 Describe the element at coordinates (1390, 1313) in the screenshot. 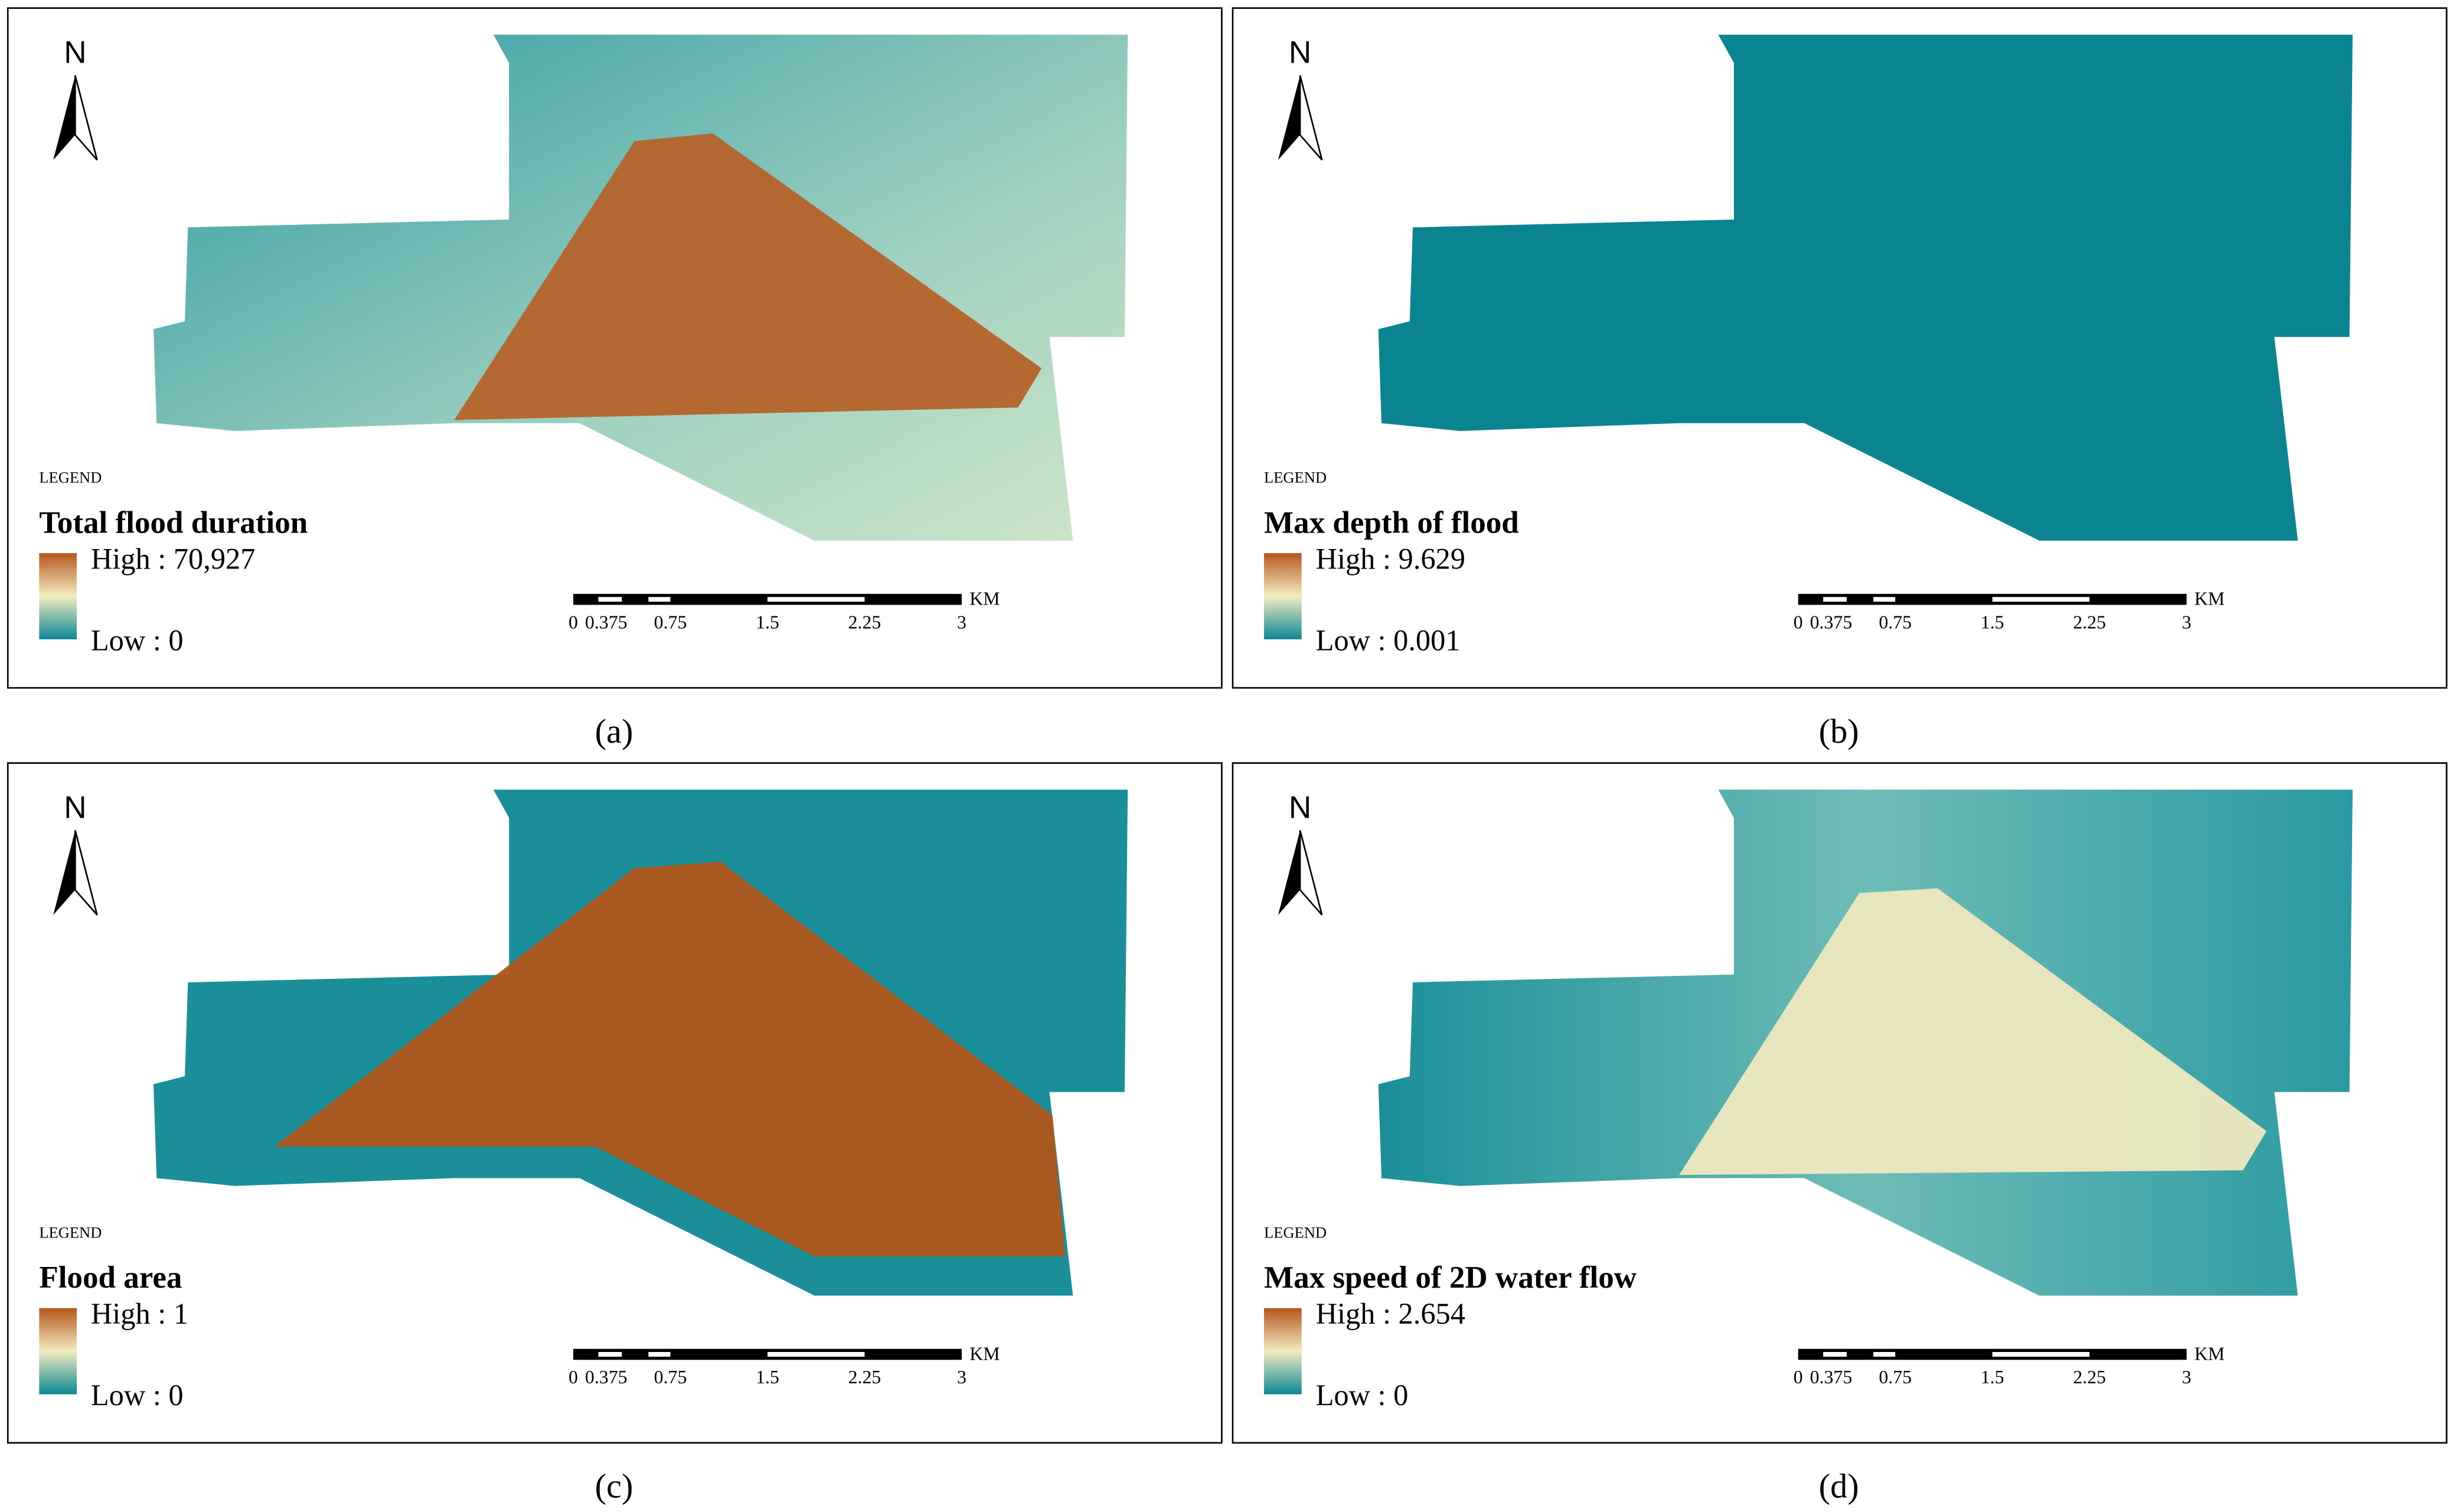

I see `legend-high: High : 2.654` at that location.